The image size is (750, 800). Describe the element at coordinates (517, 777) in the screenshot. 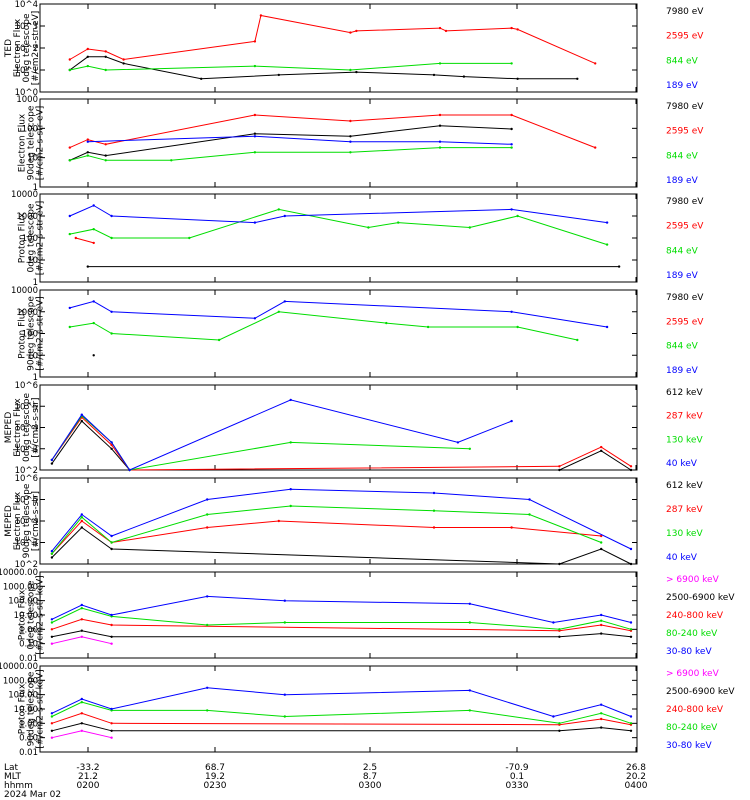

I see `mlt-tick-label: 0.1` at that location.